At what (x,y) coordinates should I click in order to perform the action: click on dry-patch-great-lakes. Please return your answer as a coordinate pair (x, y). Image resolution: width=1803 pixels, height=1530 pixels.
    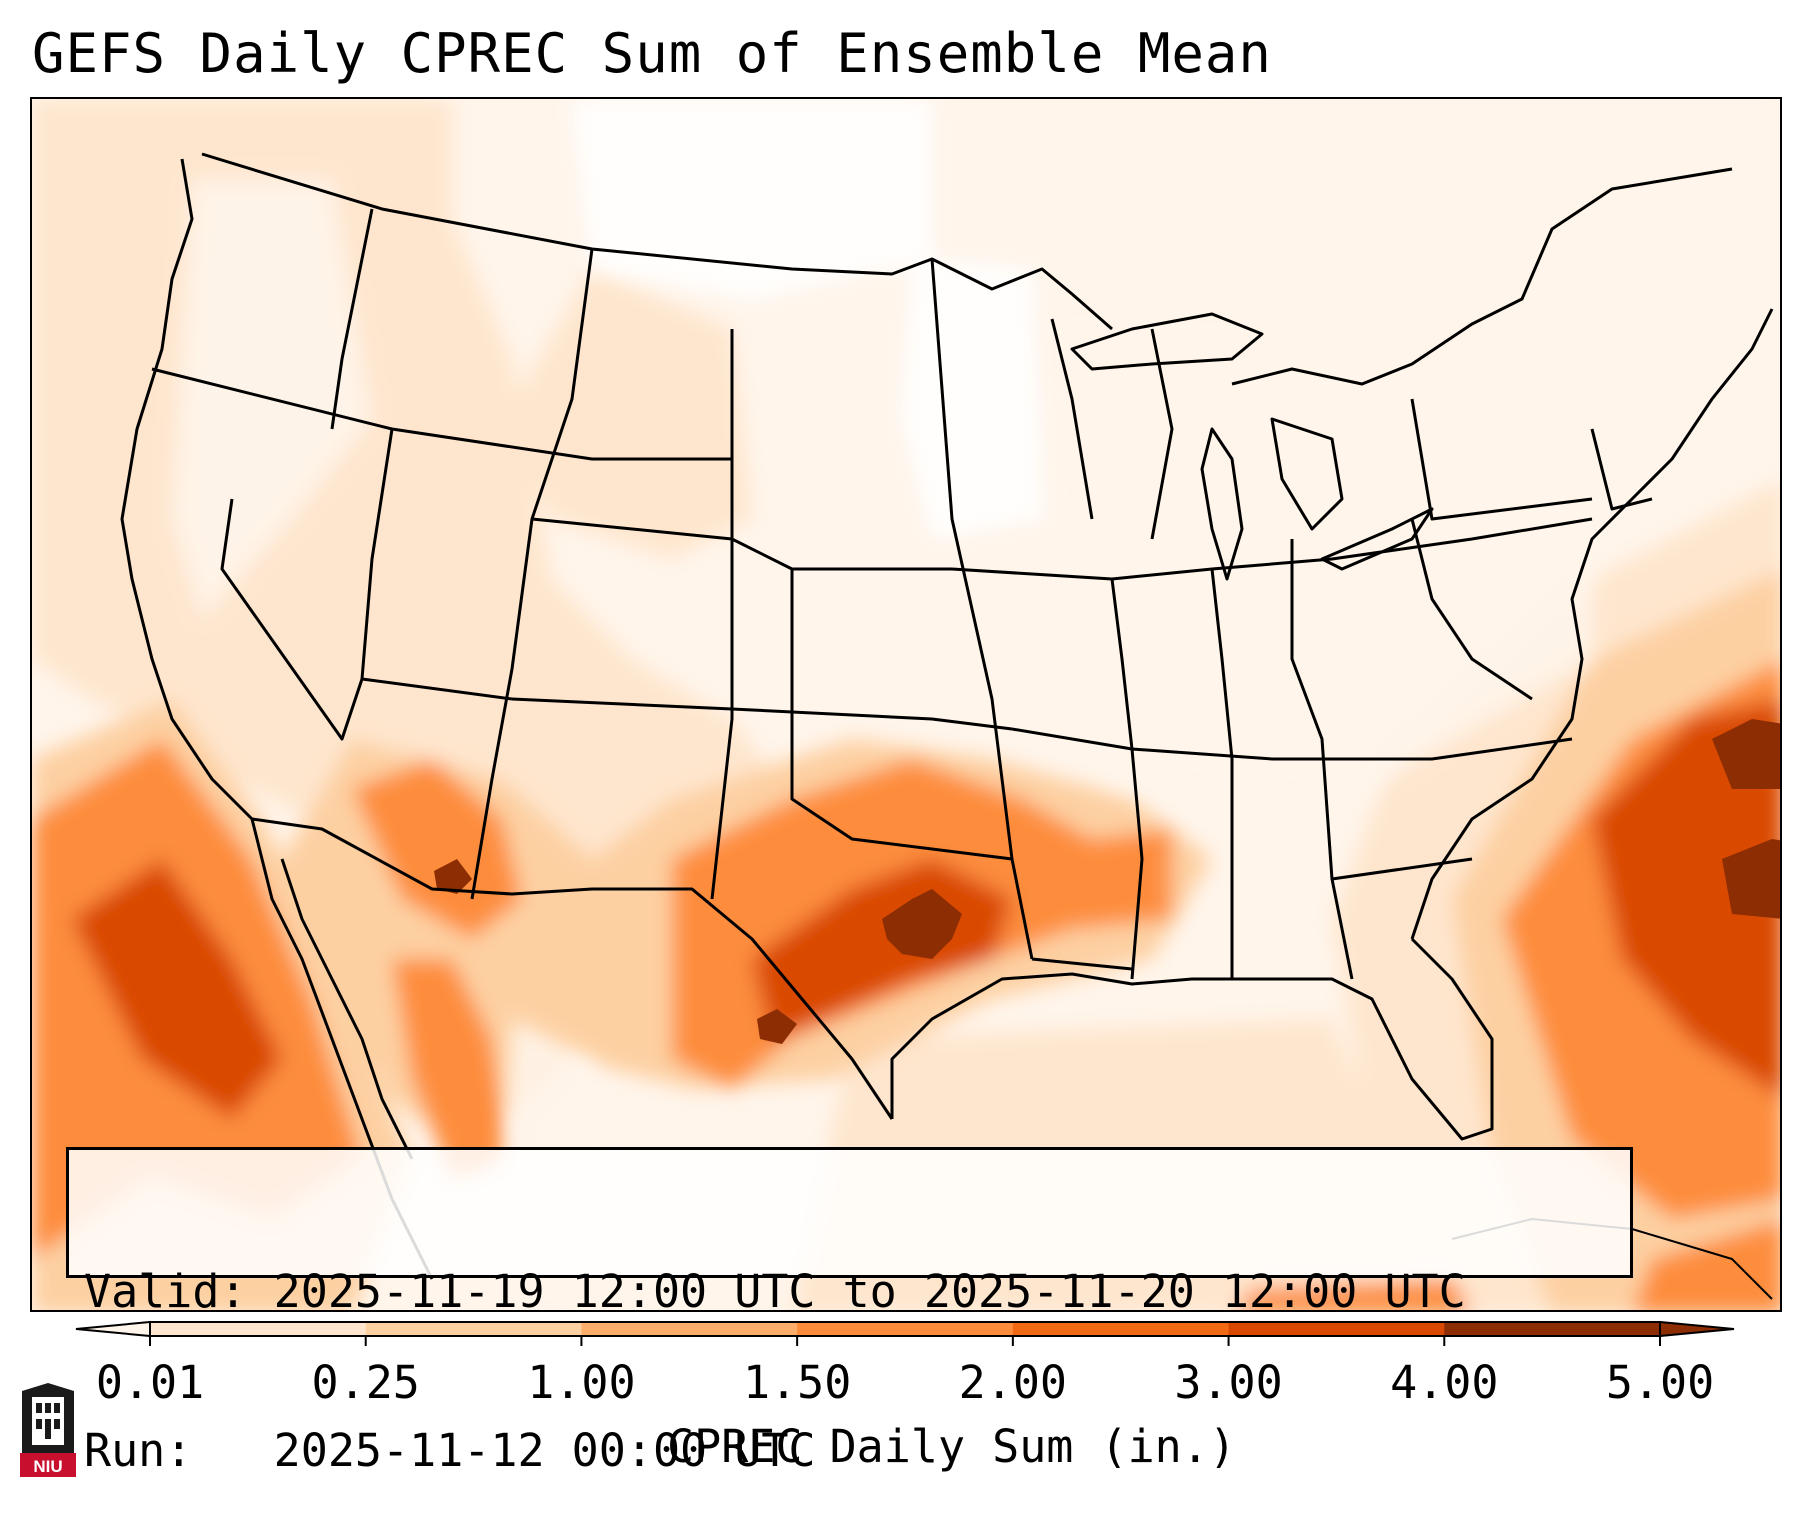
    Looking at the image, I should click on (1317, 549).